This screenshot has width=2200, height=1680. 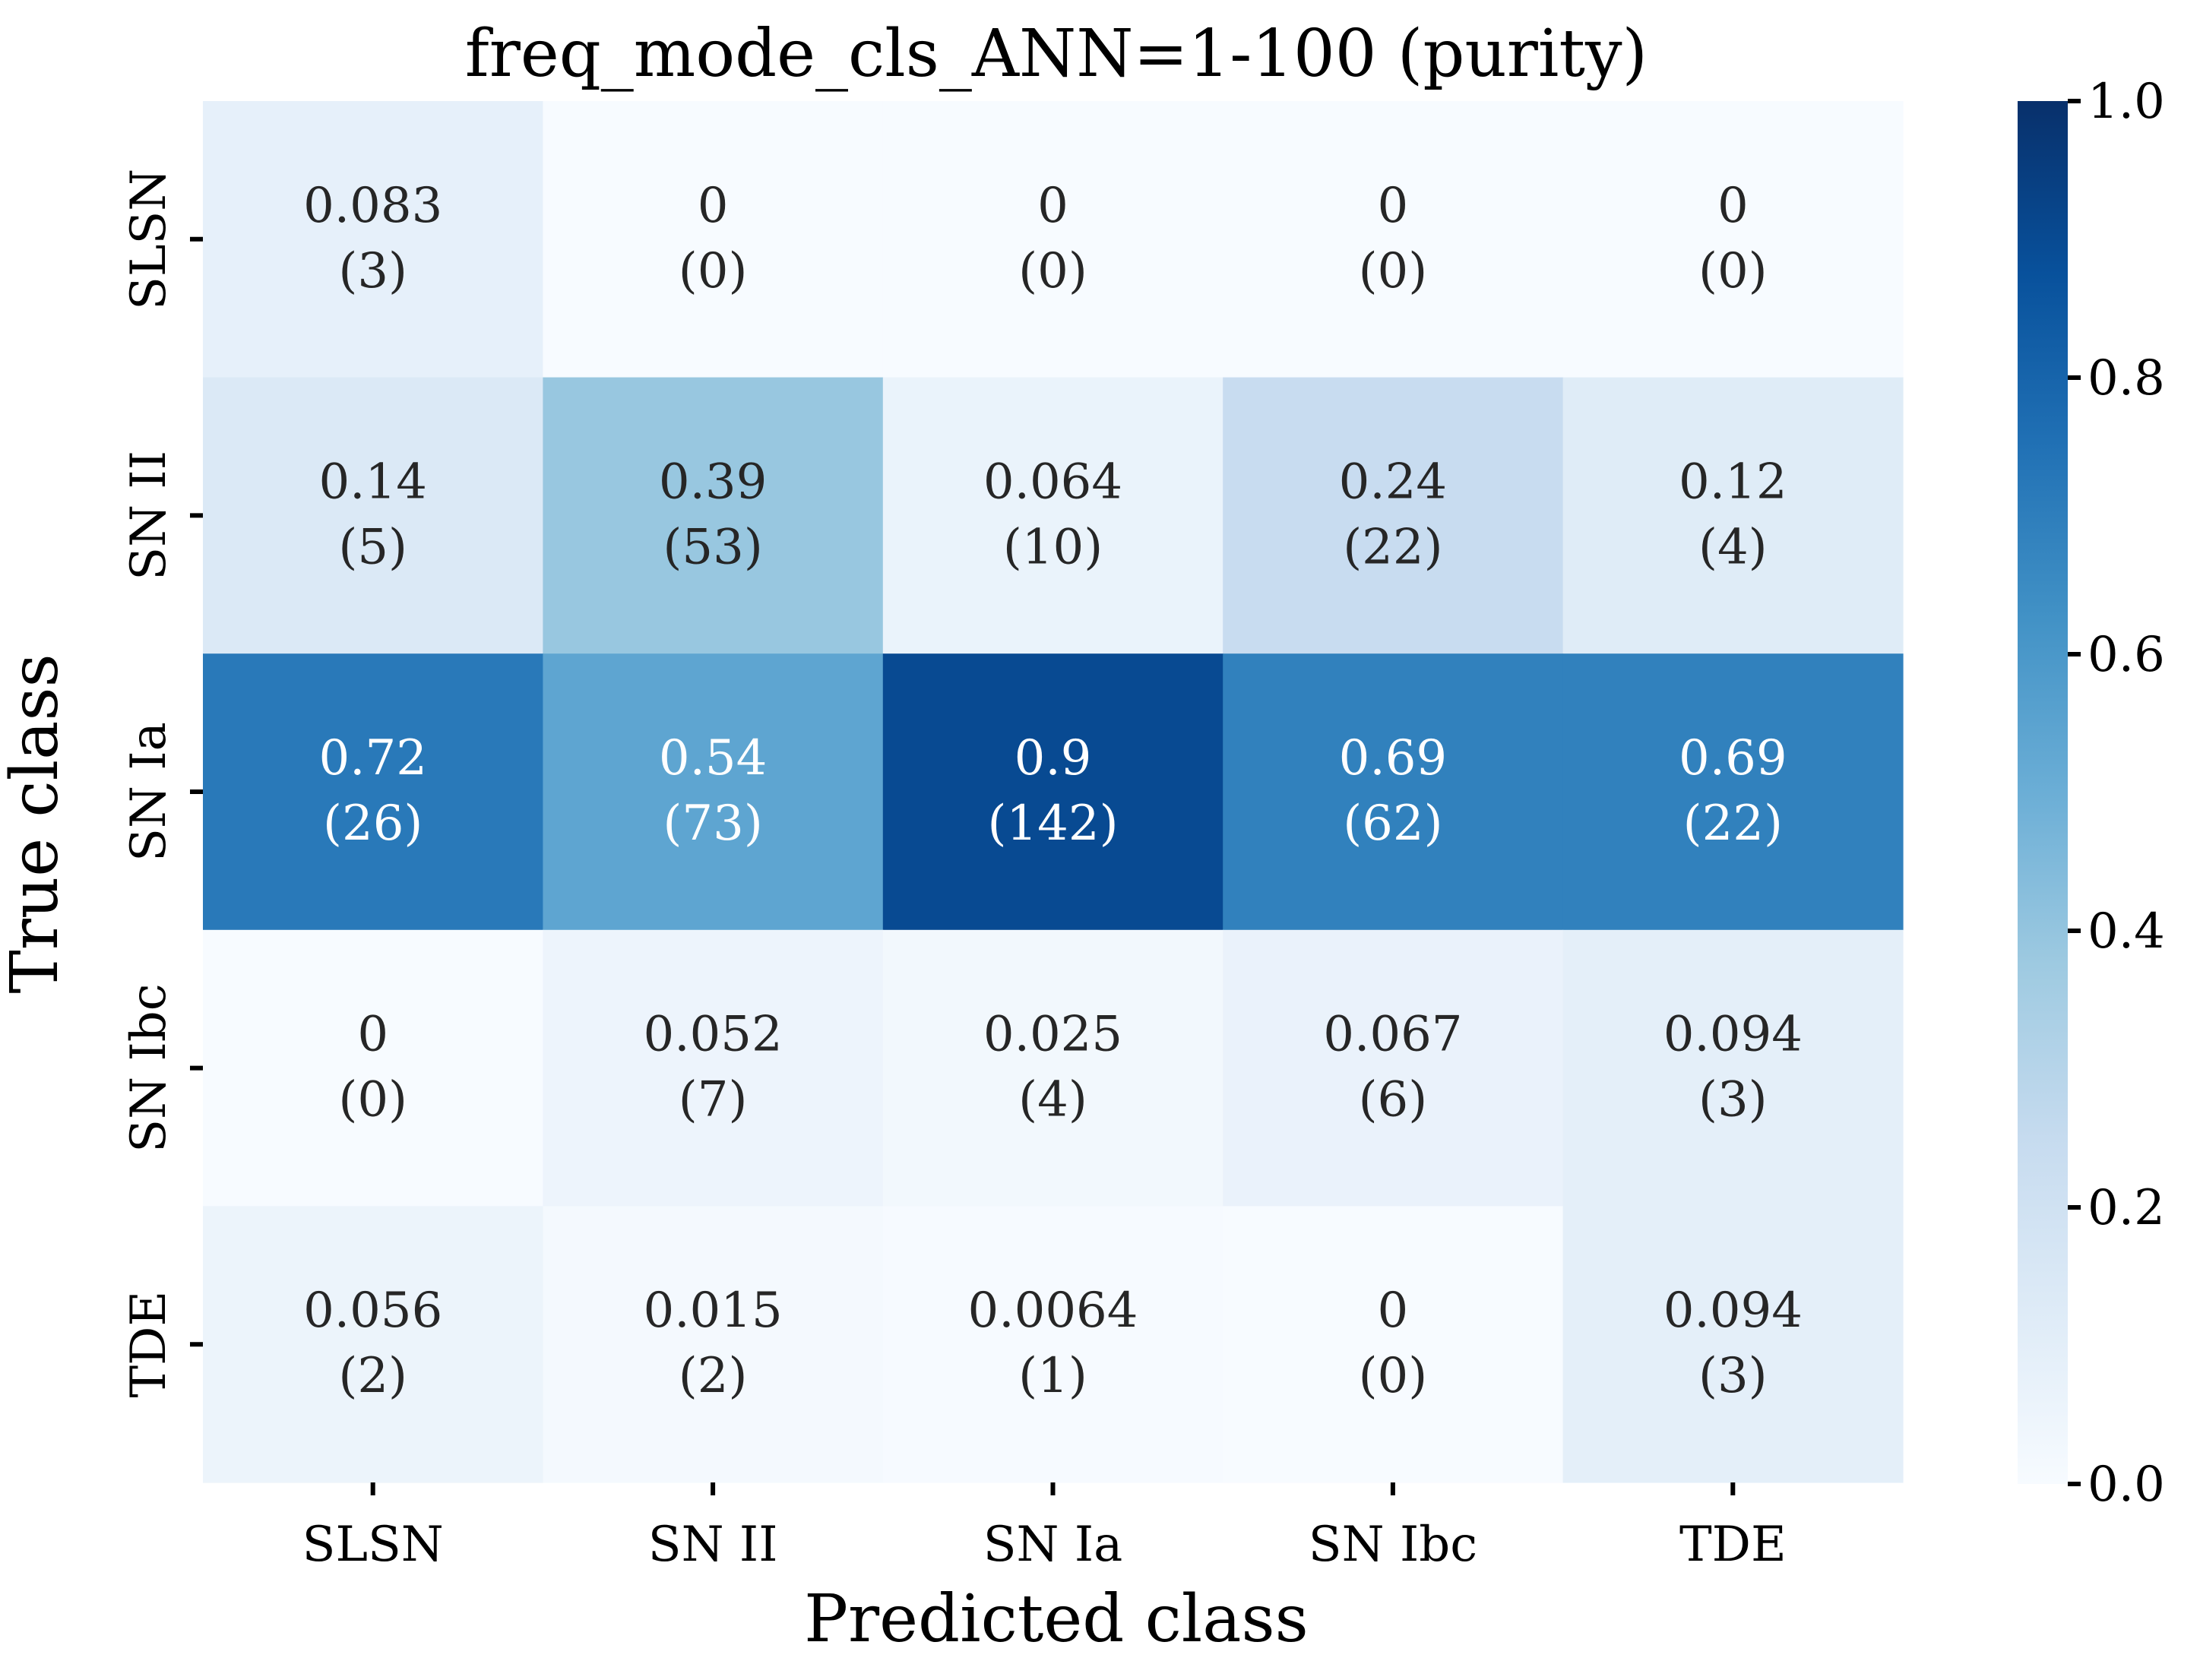 I want to click on cell-value-label: 0.064, so click(x=1052, y=482).